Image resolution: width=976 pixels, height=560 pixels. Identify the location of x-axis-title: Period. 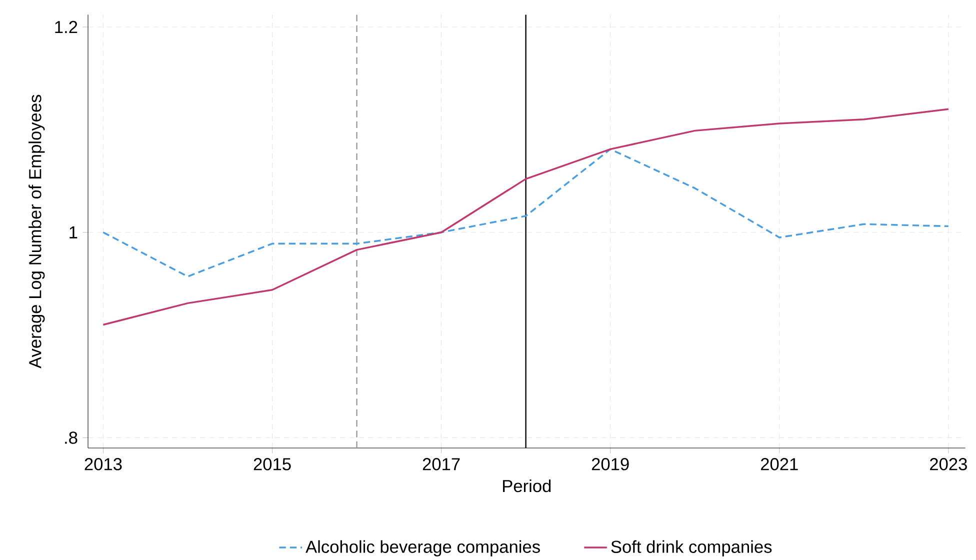
(527, 485).